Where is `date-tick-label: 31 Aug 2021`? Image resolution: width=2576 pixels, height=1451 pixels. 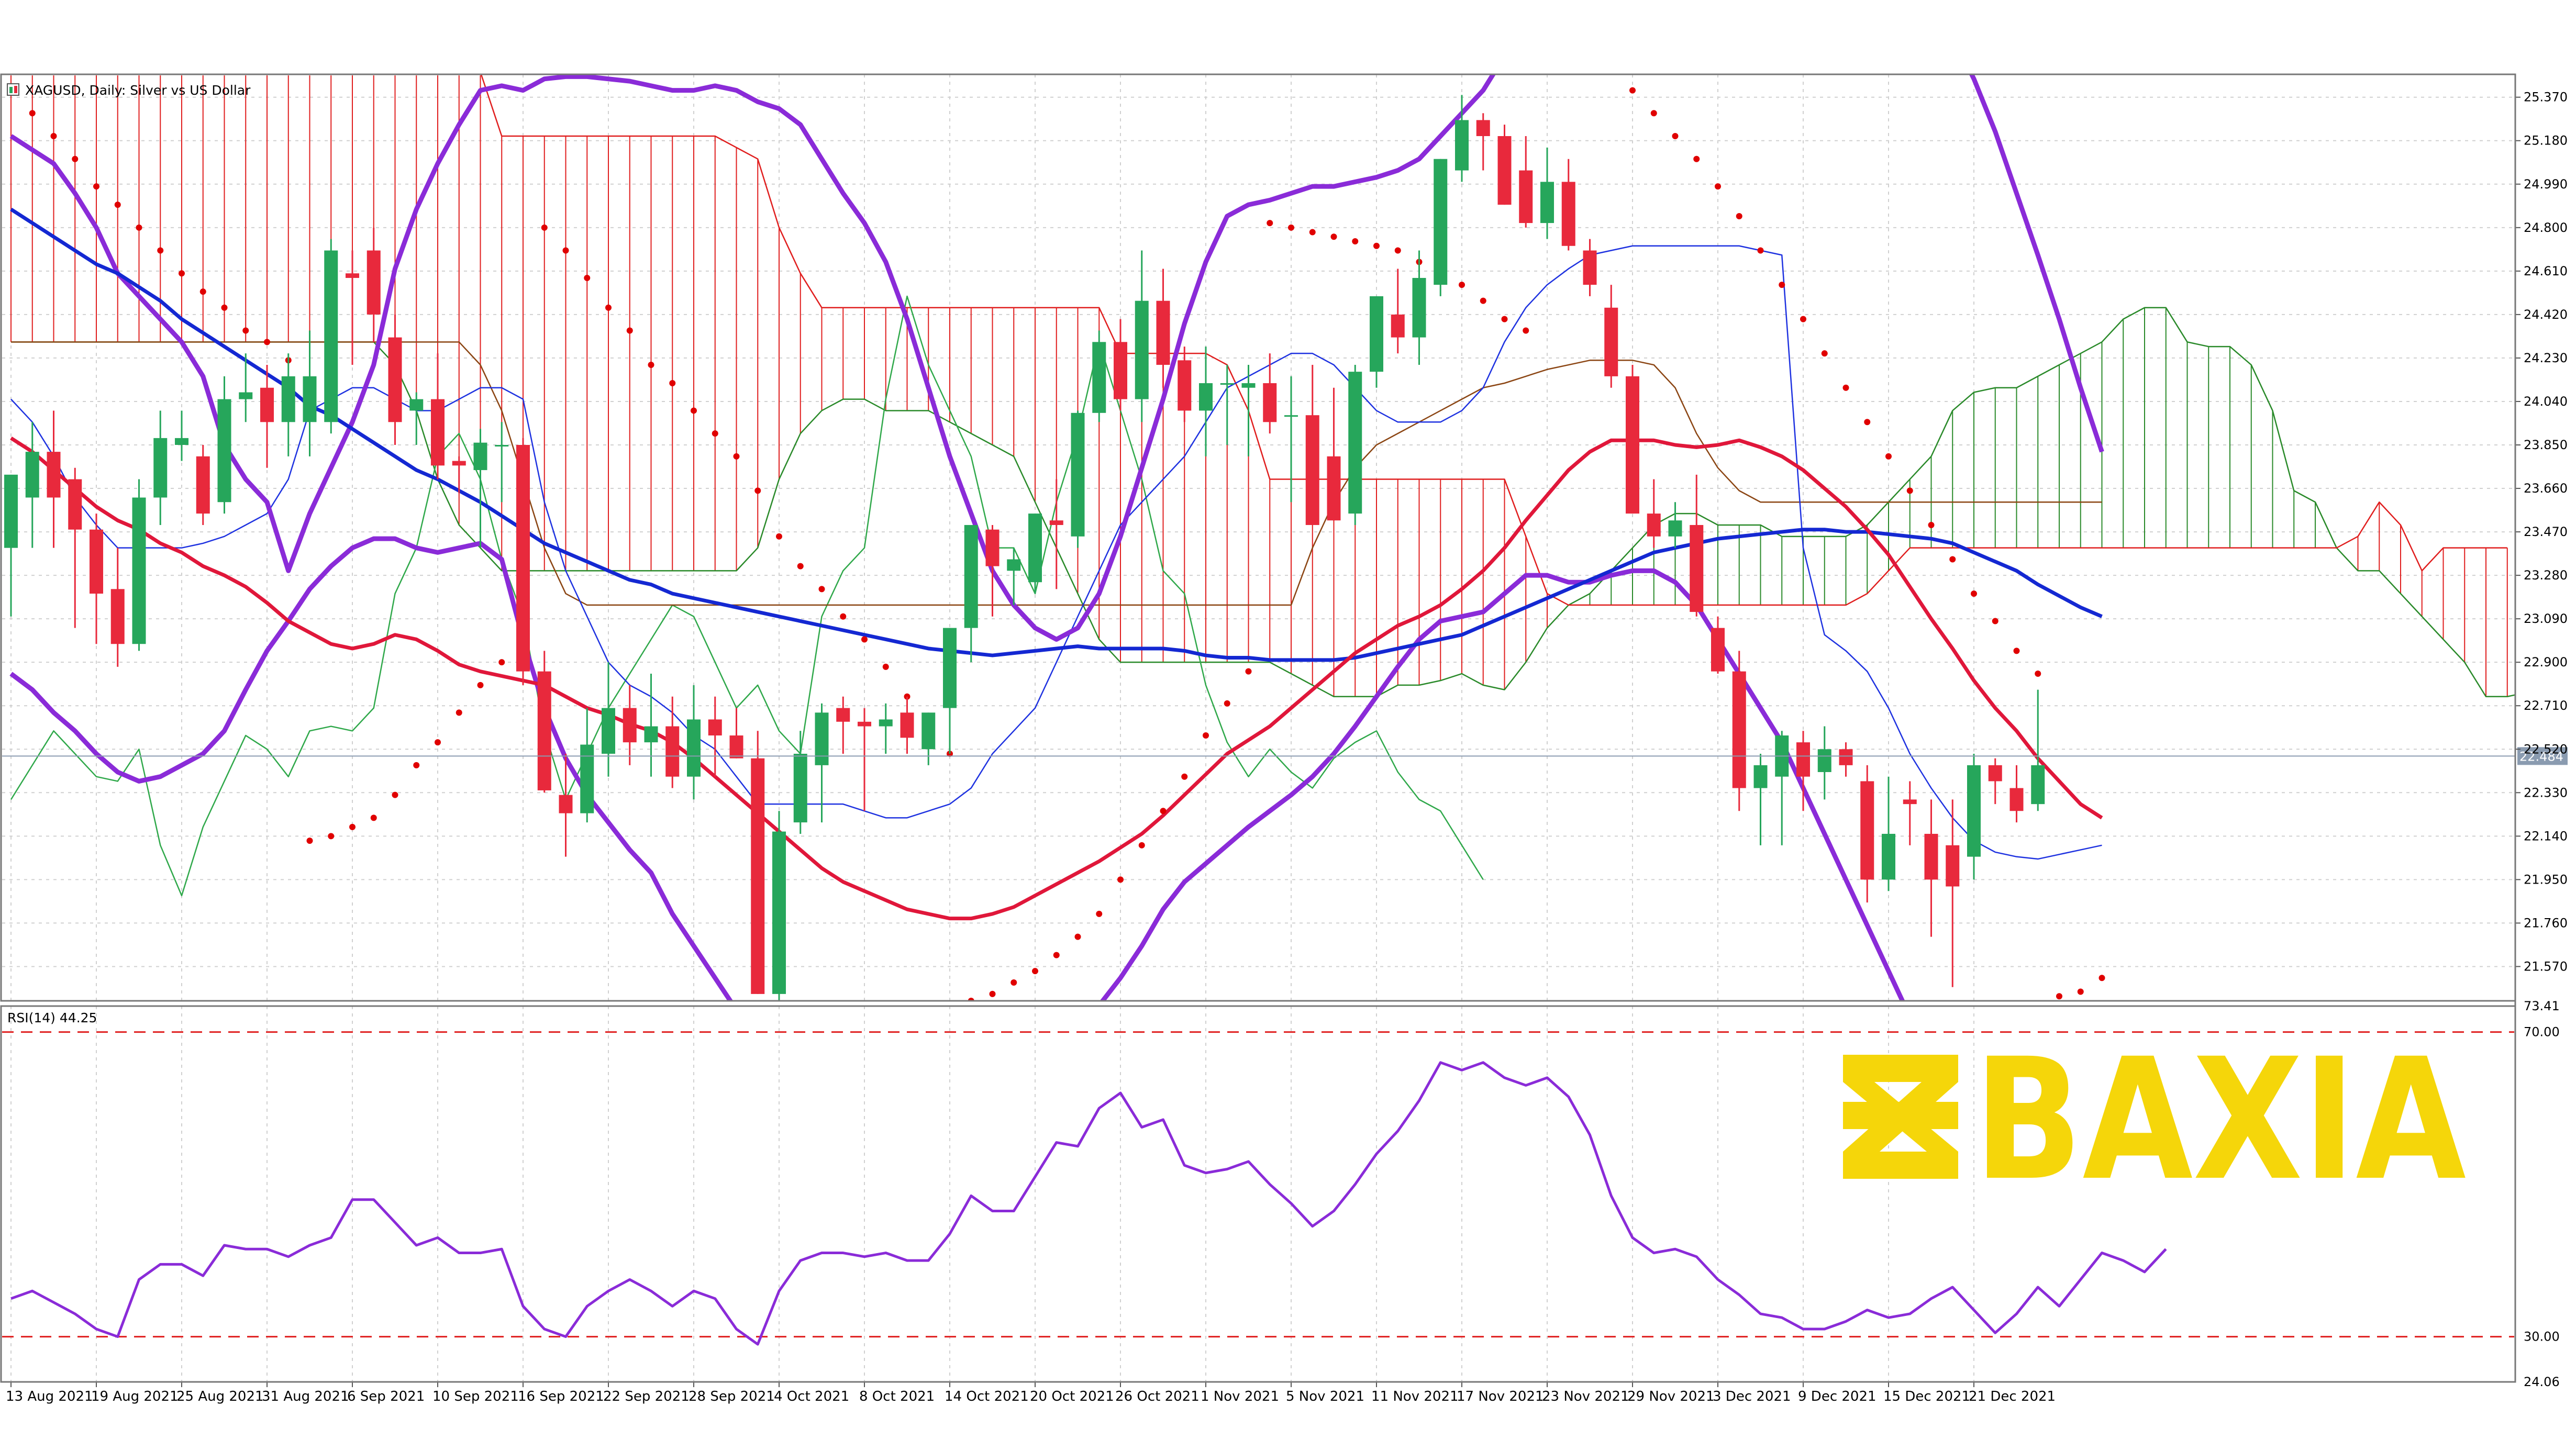
date-tick-label: 31 Aug 2021 is located at coordinates (305, 1397).